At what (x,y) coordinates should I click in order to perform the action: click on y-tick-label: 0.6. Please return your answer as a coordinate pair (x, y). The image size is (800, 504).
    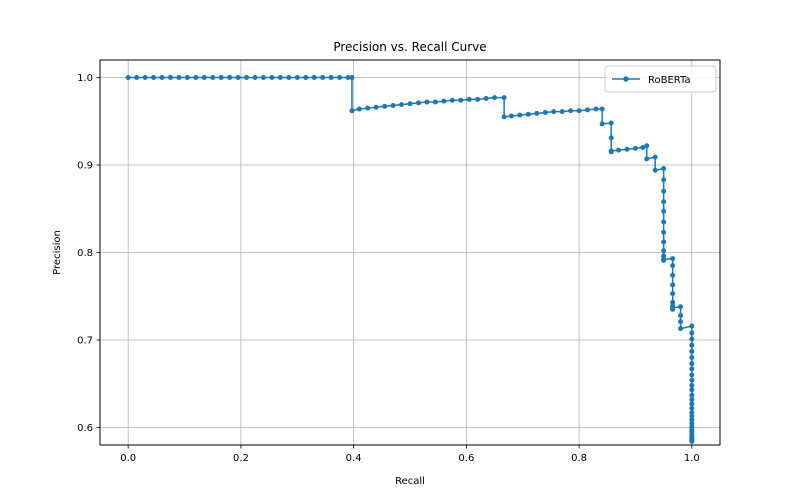
    Looking at the image, I should click on (85, 428).